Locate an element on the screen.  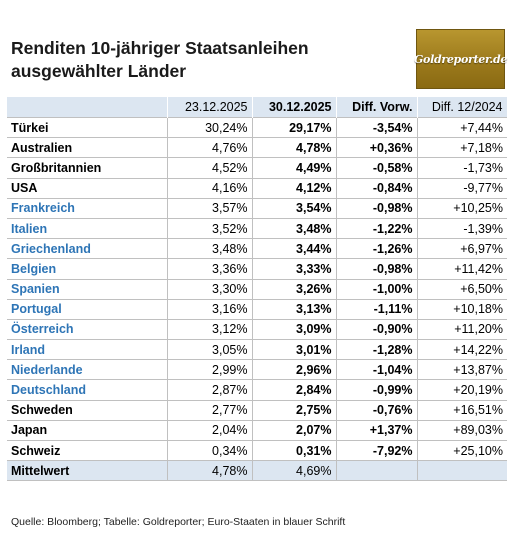
yield-3012-cell: 3,54% is located at coordinates (293, 208).